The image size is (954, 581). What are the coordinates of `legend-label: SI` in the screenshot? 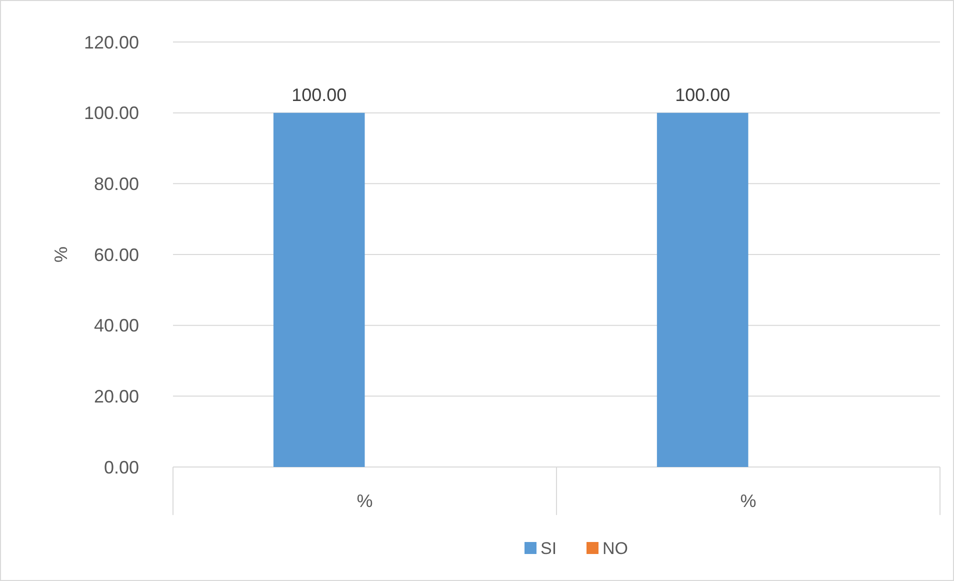 It's located at (548, 548).